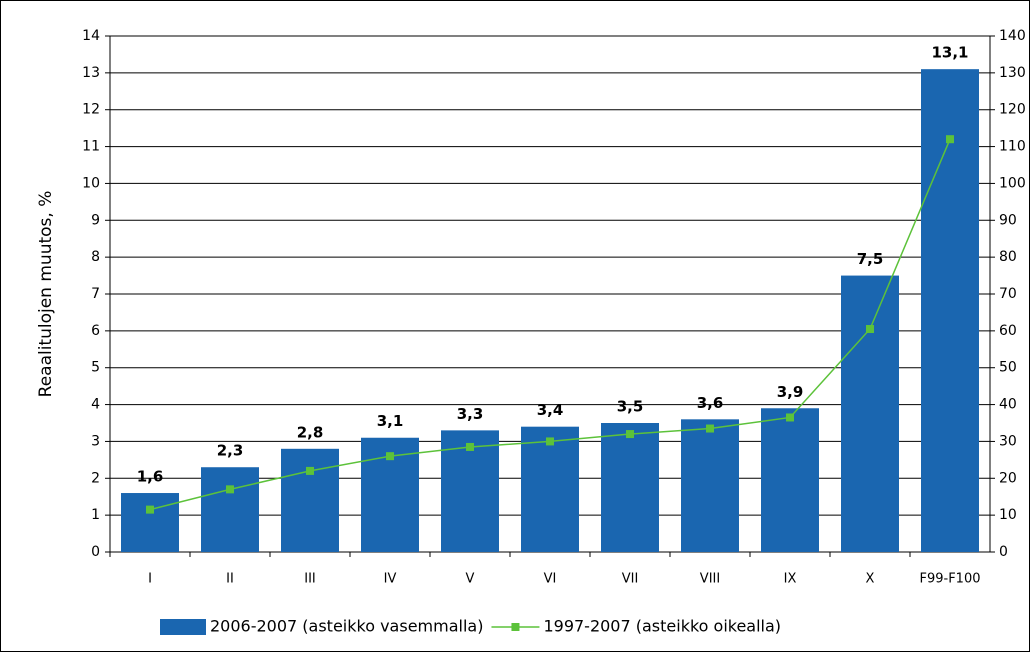  What do you see at coordinates (662, 626) in the screenshot?
I see `legend-label: 1997-2007 (asteikko oikealla)` at bounding box center [662, 626].